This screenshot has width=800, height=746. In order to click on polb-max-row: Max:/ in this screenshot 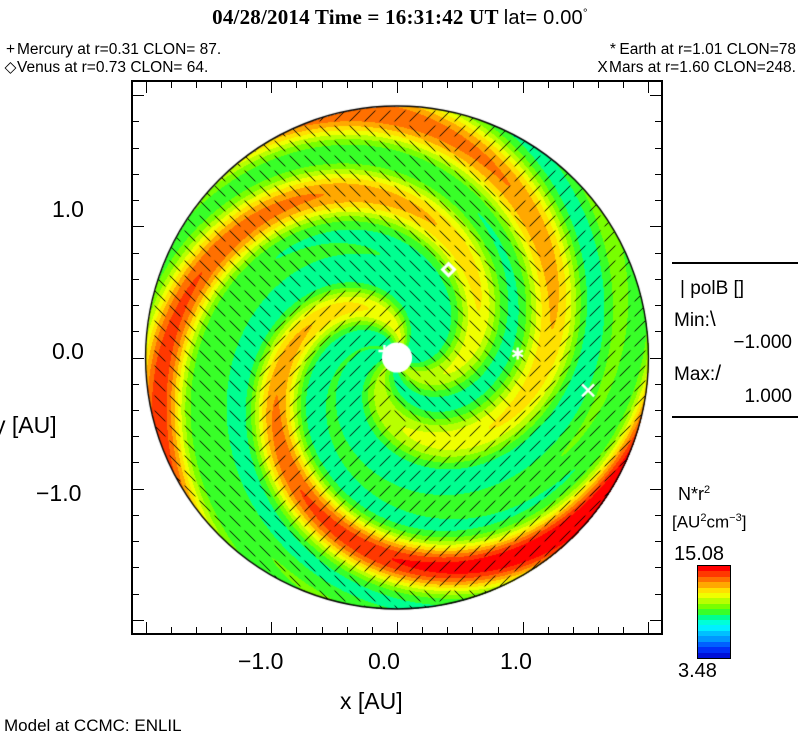, I will do `click(736, 374)`.